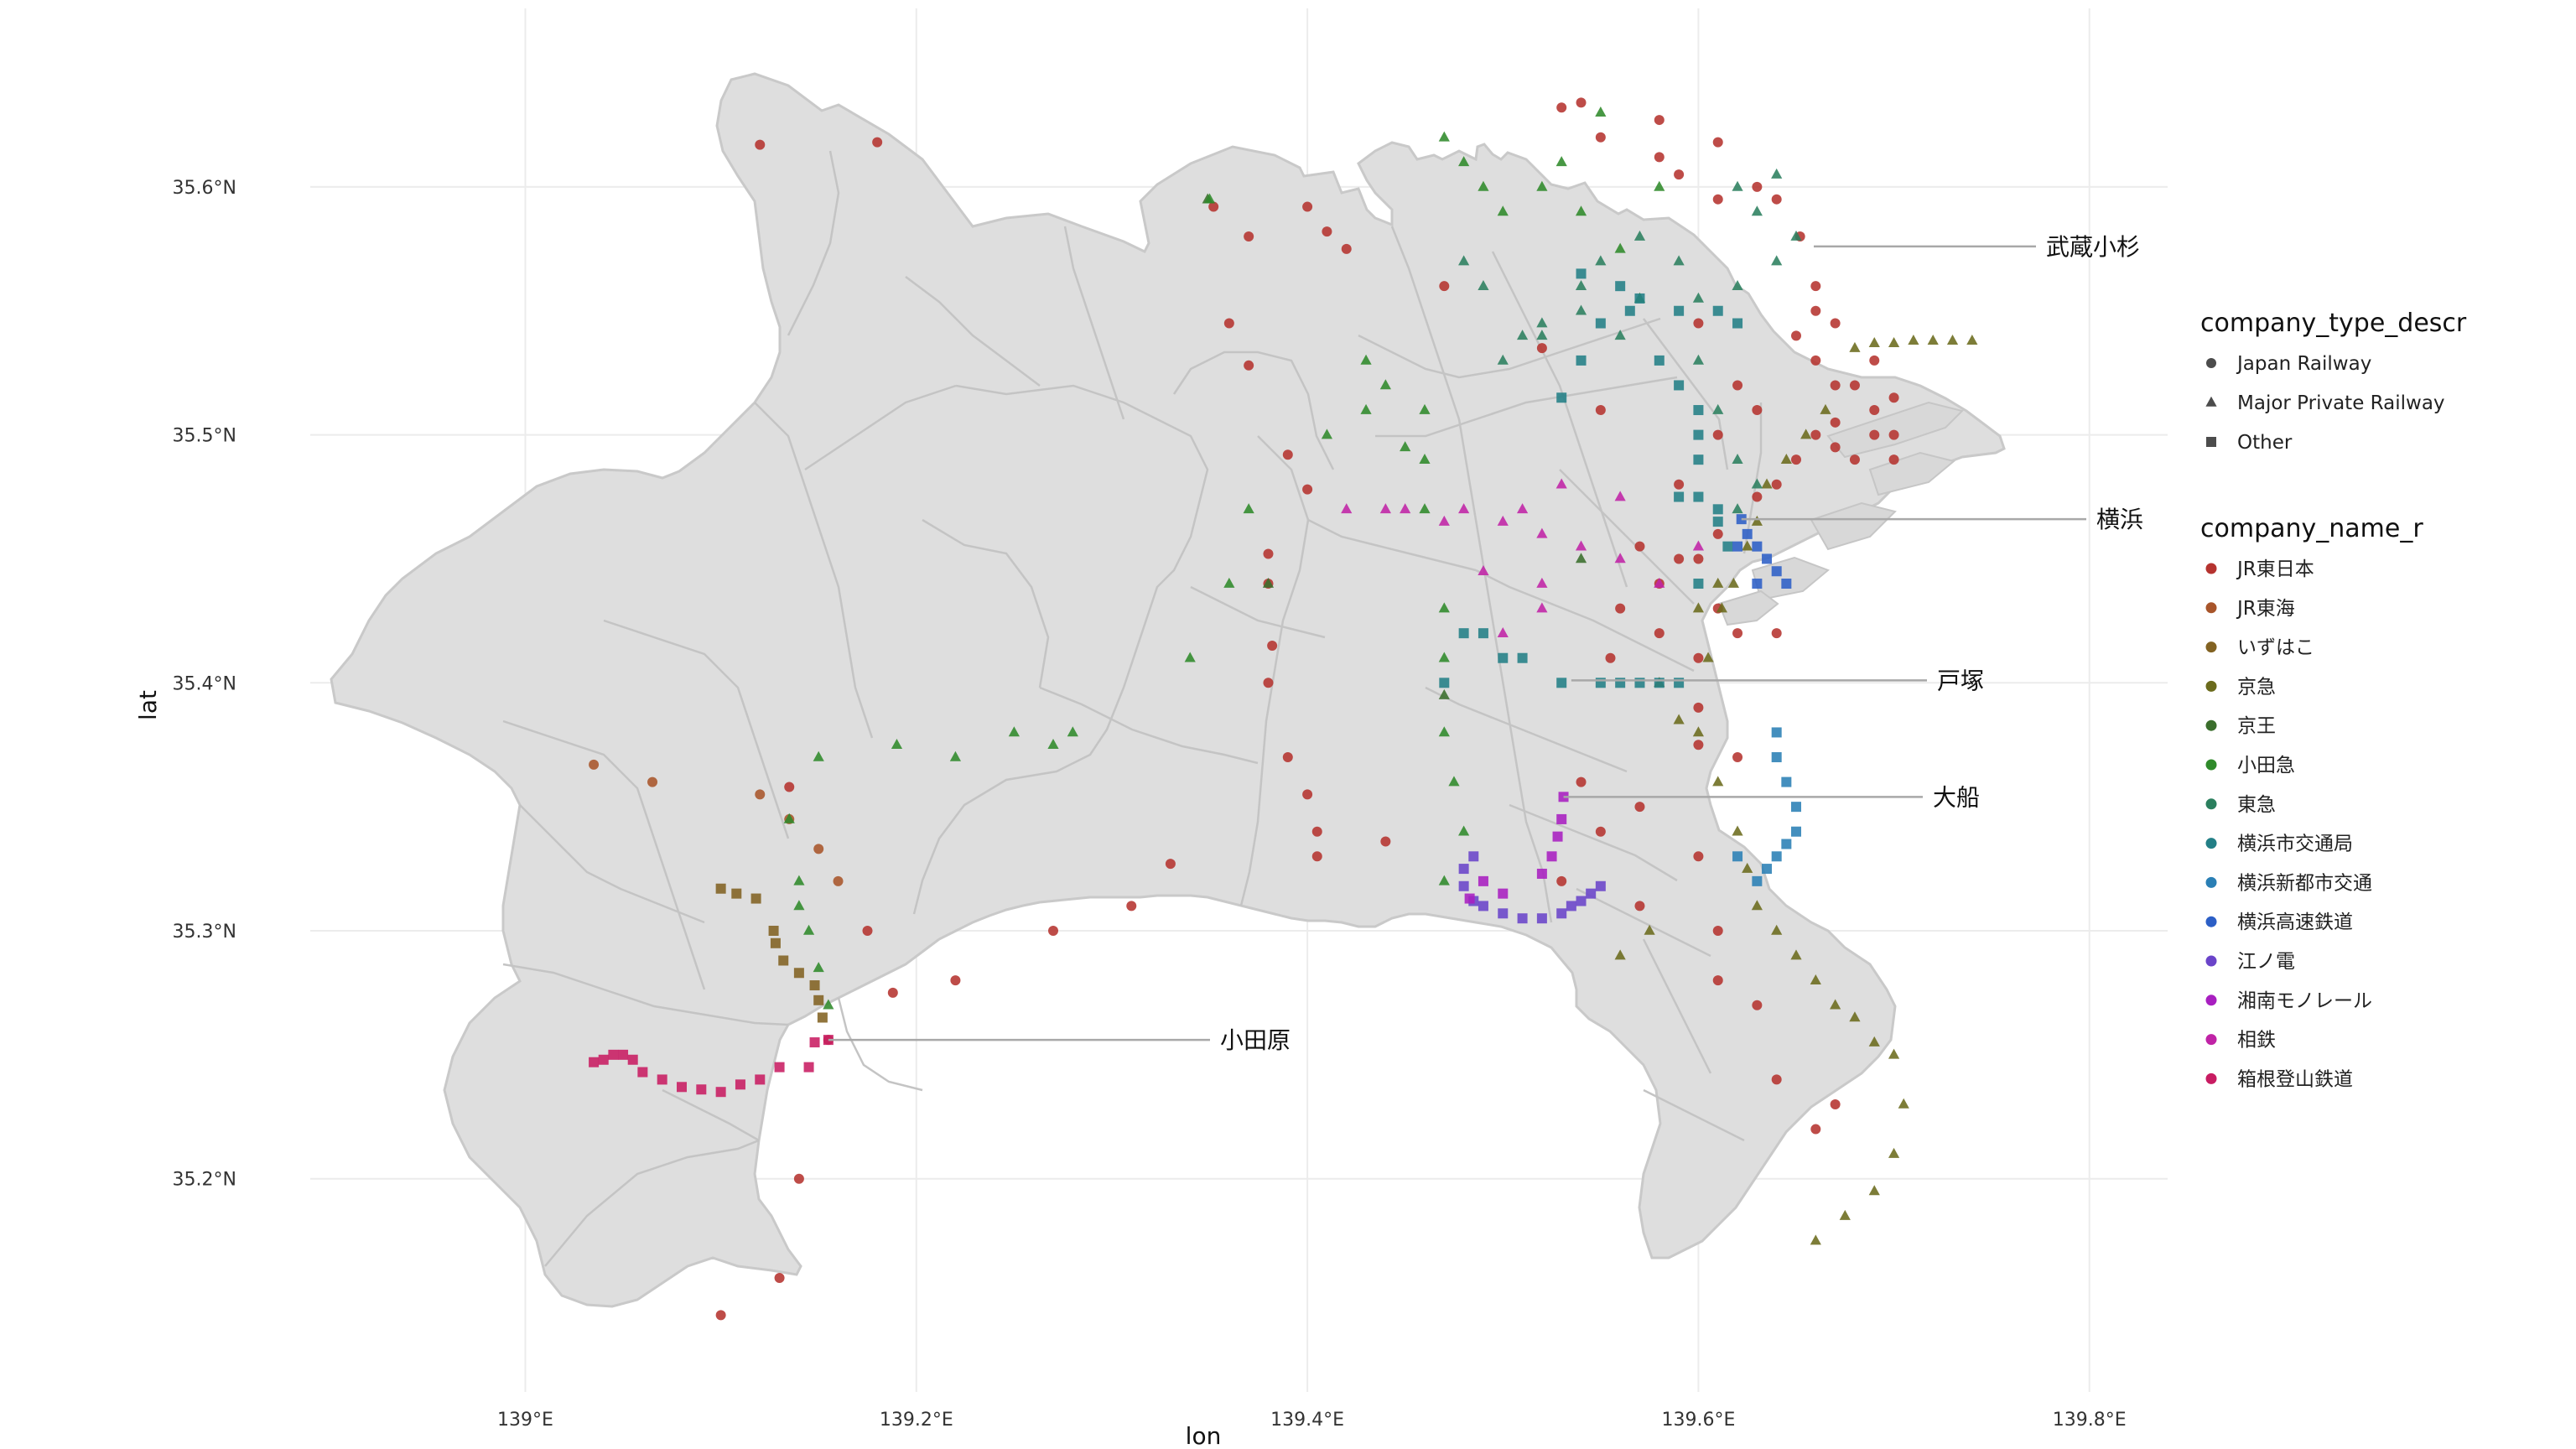 The image size is (2576, 1449). Describe the element at coordinates (2265, 609) in the screenshot. I see `legend-color-label: JR東海` at that location.